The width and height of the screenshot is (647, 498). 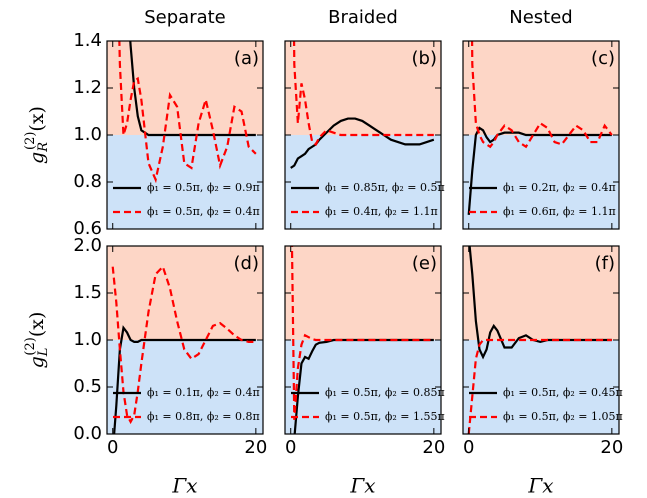 What do you see at coordinates (246, 263) in the screenshot?
I see `panel-label: (d)` at bounding box center [246, 263].